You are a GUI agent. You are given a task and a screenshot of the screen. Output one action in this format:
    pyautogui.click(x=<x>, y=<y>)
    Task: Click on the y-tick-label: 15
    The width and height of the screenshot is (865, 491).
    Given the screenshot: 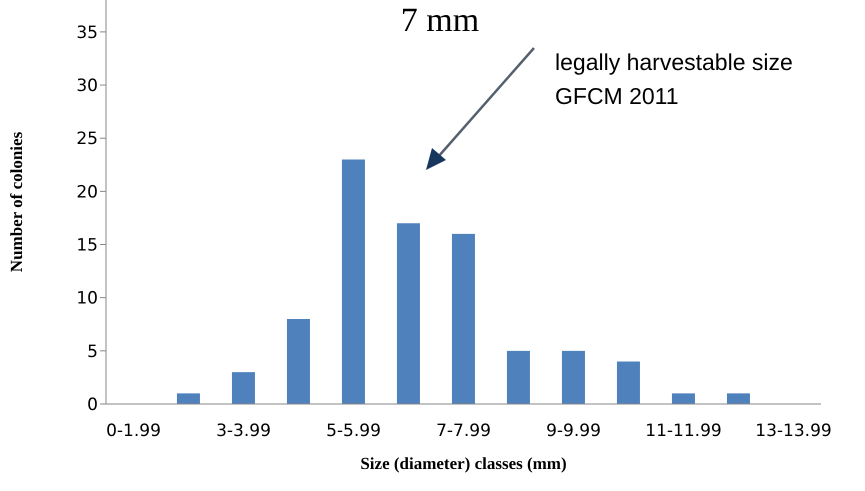 What is the action you would take?
    pyautogui.click(x=87, y=246)
    